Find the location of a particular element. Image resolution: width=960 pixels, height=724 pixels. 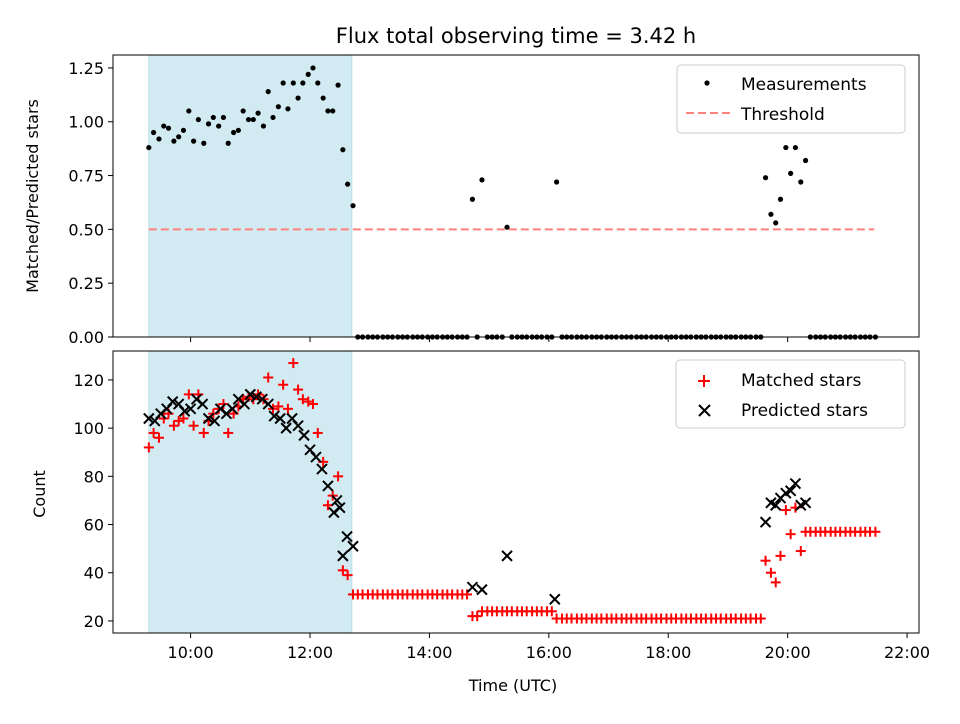

y-tick-label: 0.75 is located at coordinates (86, 176).